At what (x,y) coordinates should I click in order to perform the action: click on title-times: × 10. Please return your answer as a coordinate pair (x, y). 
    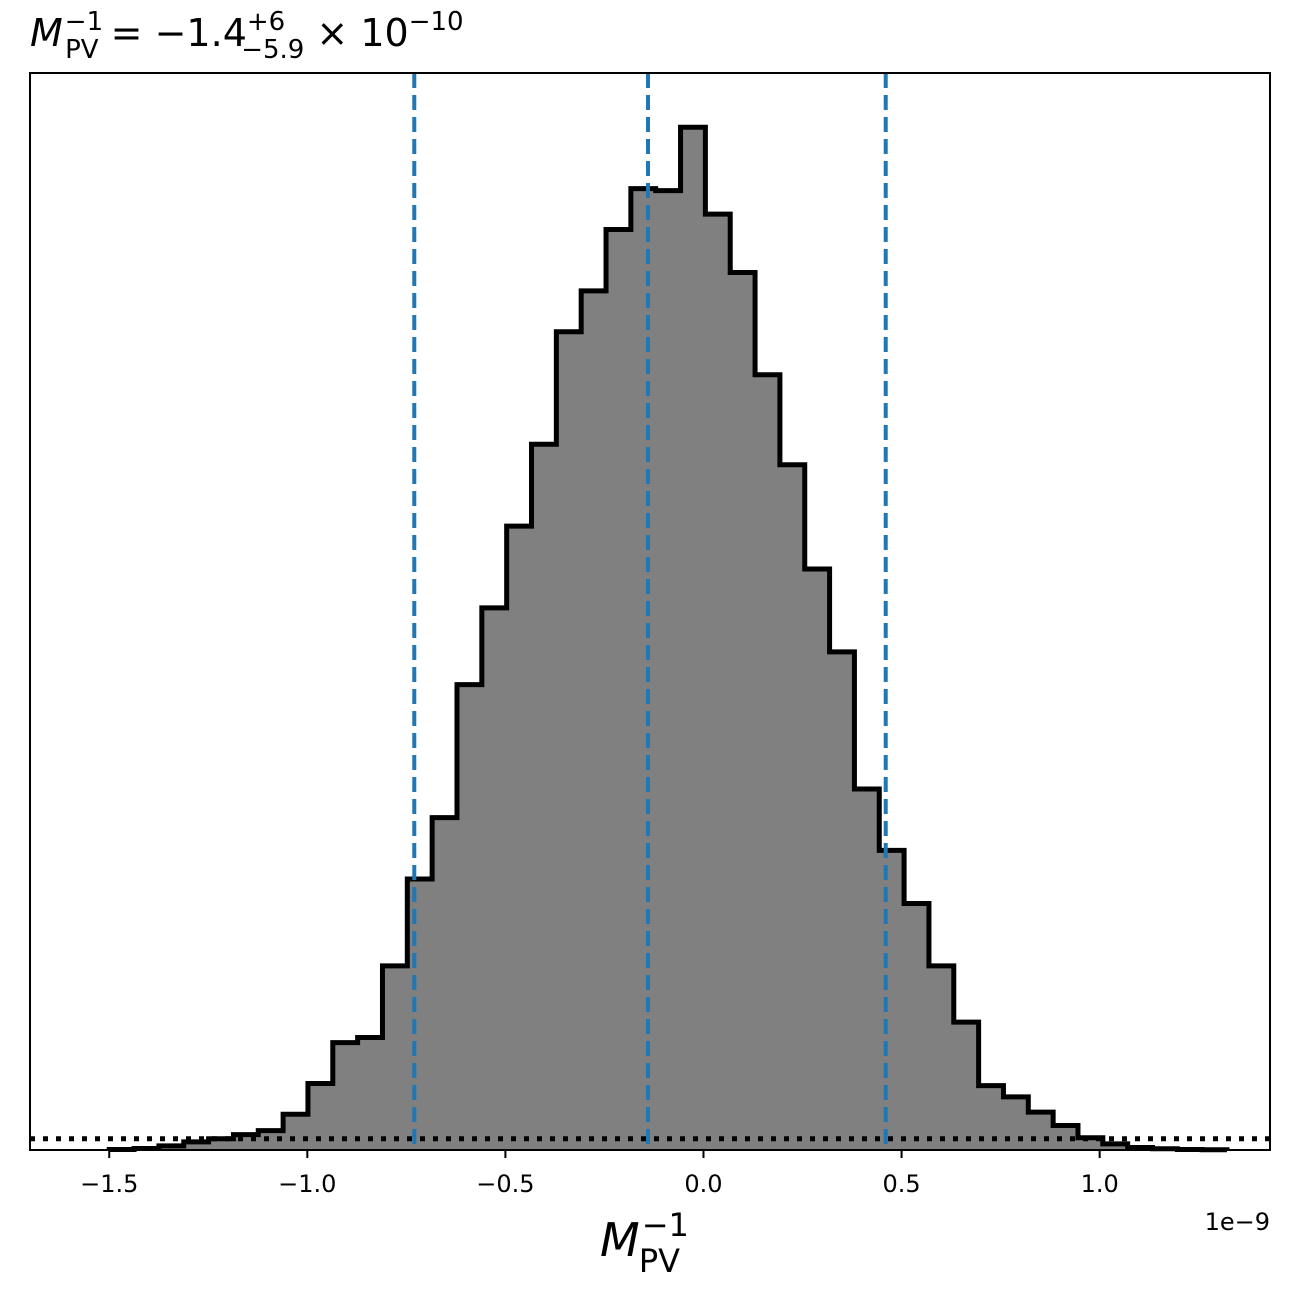
    Looking at the image, I should click on (356, 33).